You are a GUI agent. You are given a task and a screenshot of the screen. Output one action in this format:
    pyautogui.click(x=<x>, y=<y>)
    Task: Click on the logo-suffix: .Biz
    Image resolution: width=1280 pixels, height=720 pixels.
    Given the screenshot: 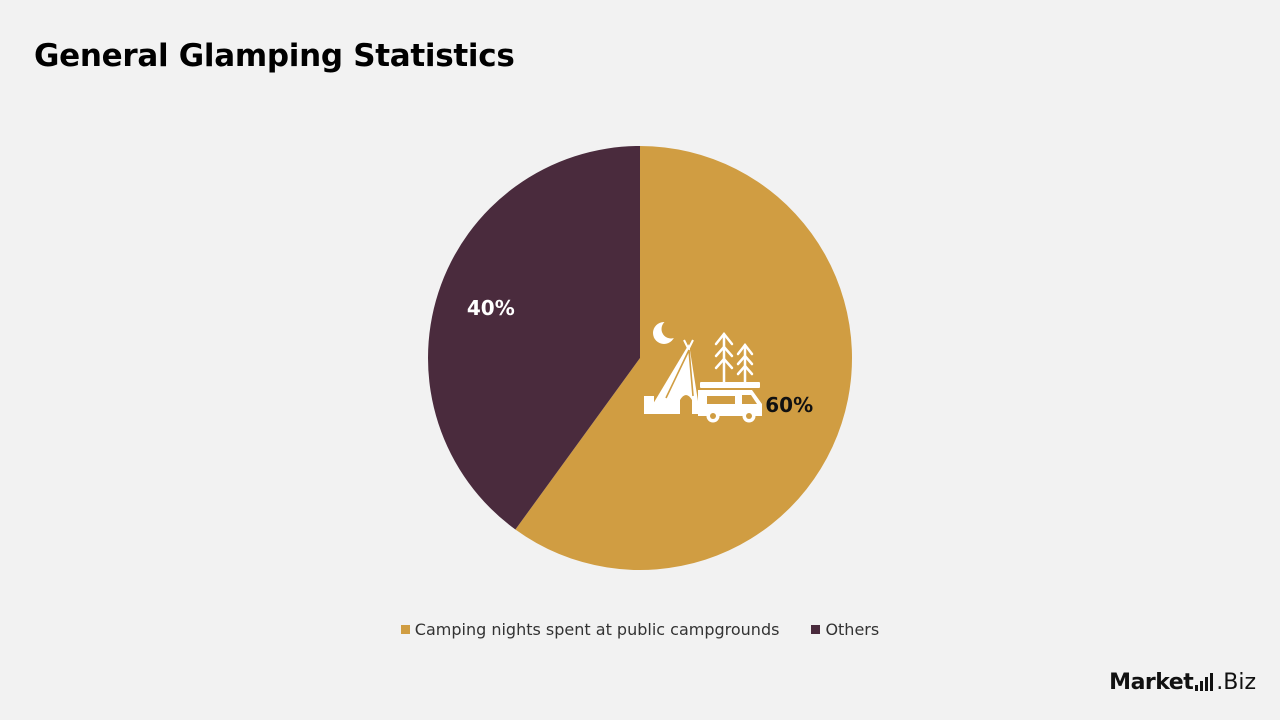 What is the action you would take?
    pyautogui.click(x=1236, y=682)
    